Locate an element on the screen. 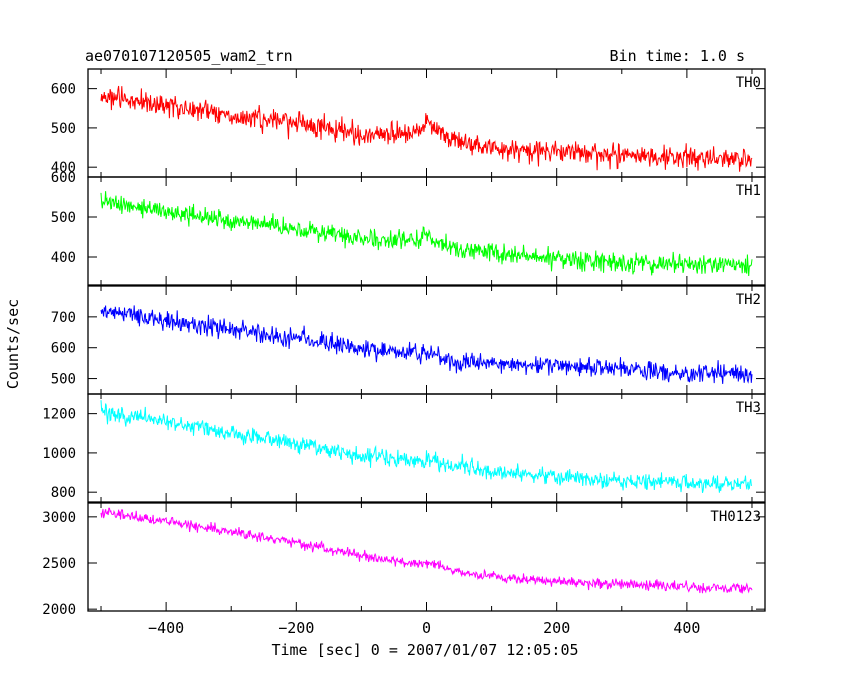 The image size is (850, 680). panel-label-th0: TH0 is located at coordinates (748, 83).